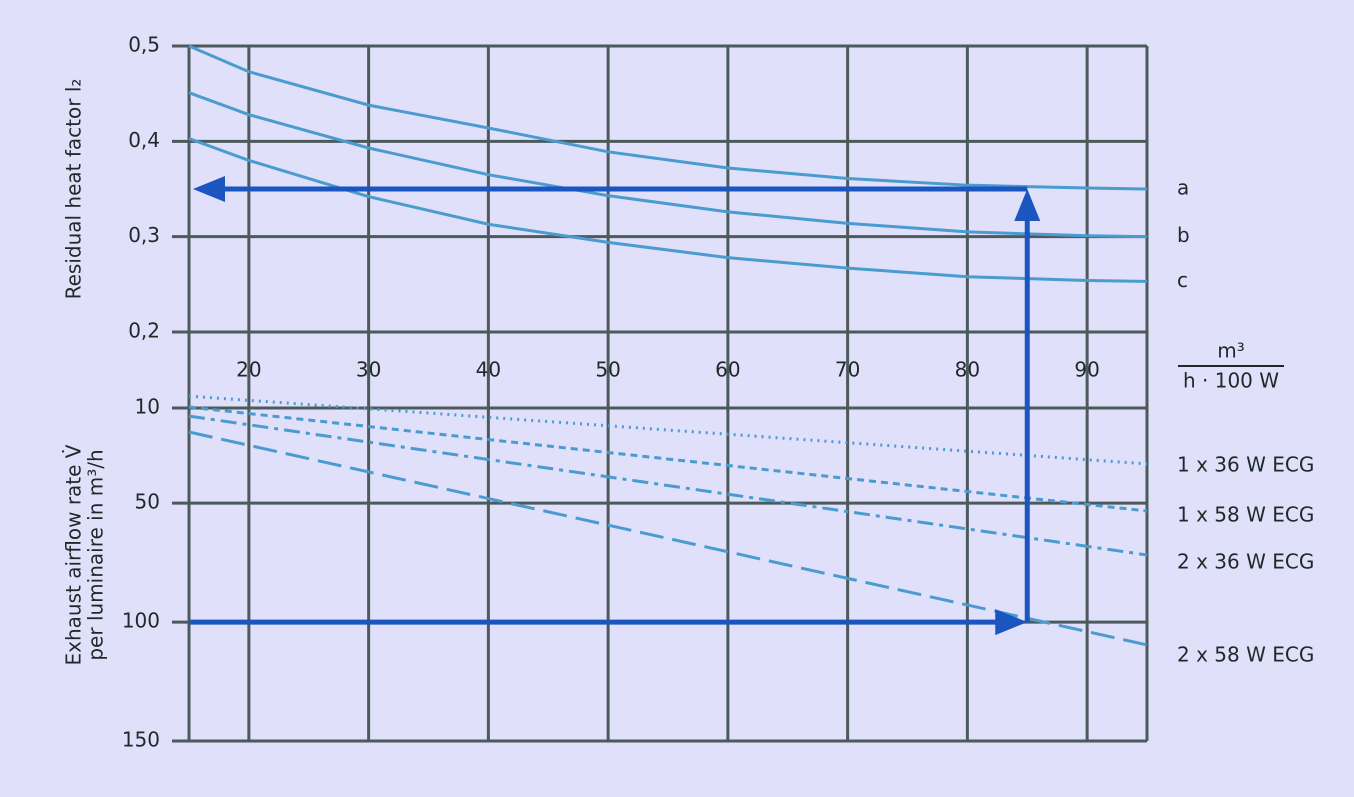 Image resolution: width=1354 pixels, height=797 pixels. Describe the element at coordinates (1086, 370) in the screenshot. I see `x-tick-label: 90` at that location.